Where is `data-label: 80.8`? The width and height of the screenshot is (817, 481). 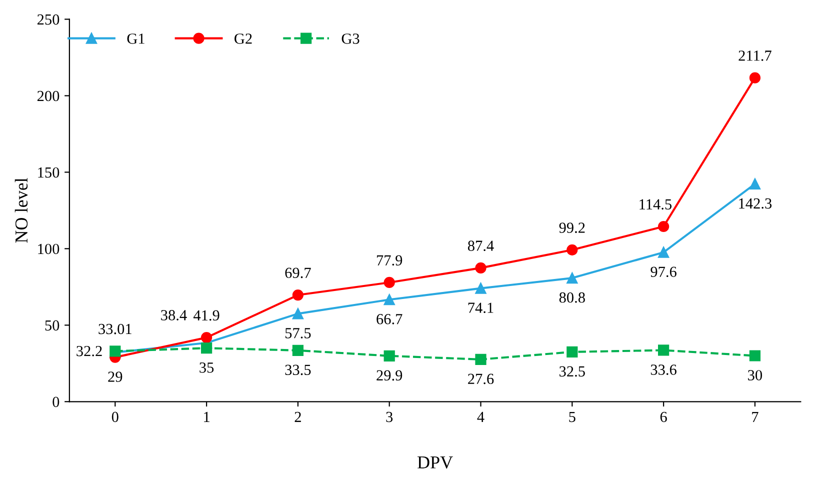 data-label: 80.8 is located at coordinates (572, 297).